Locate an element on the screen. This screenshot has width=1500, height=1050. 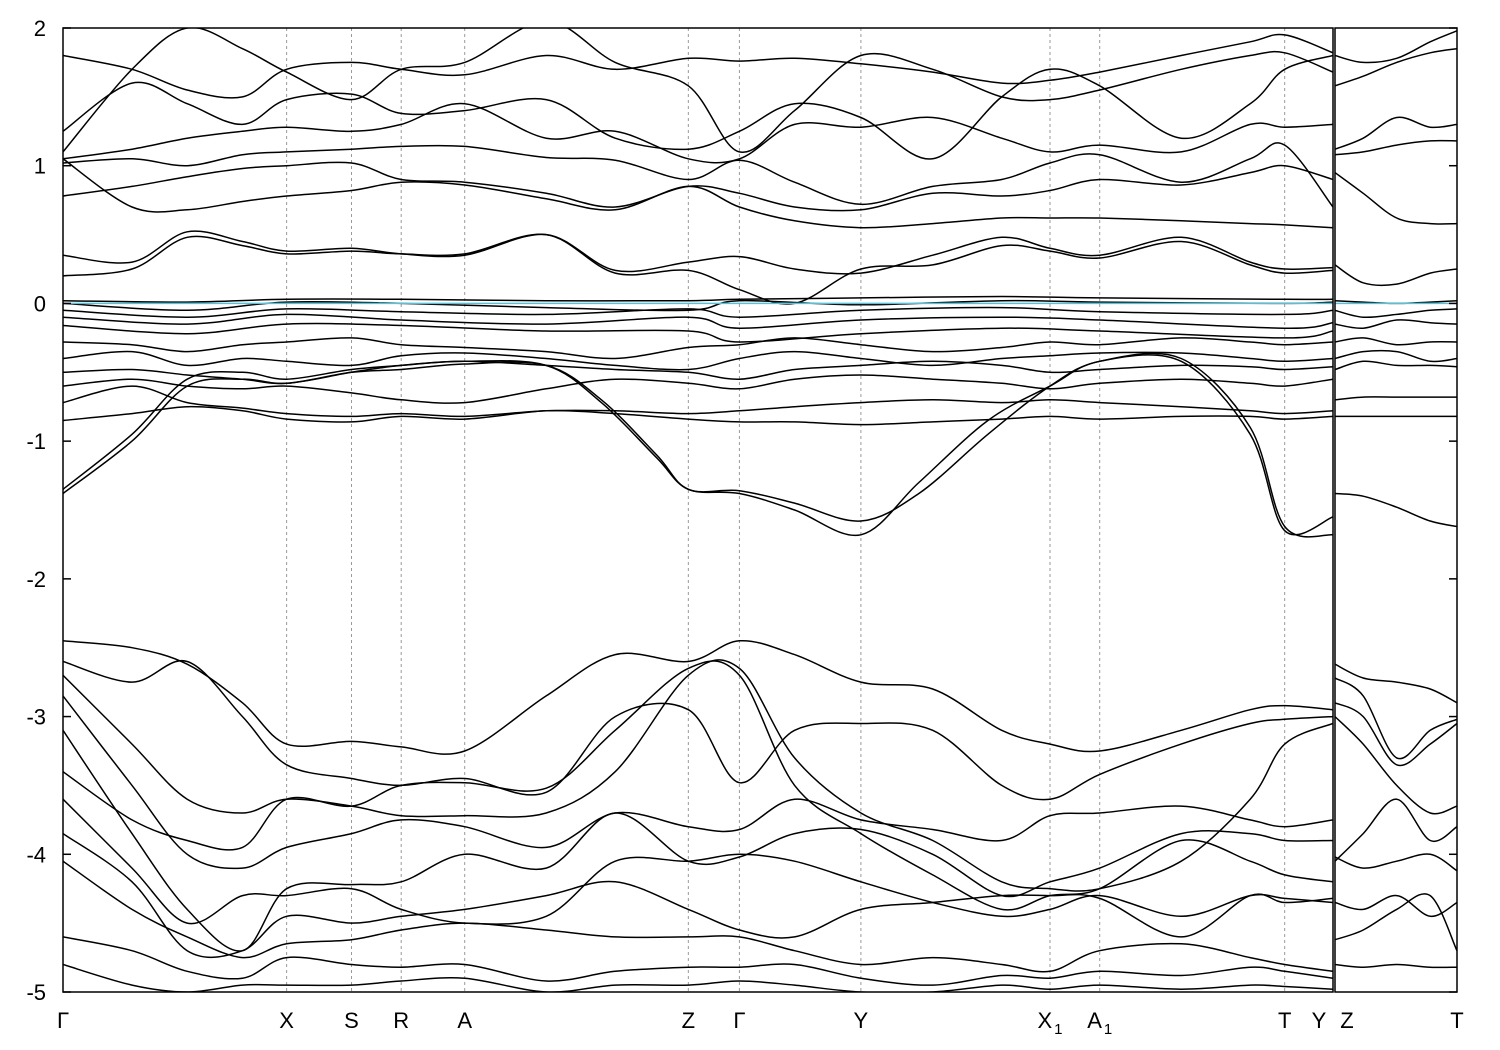
y-tick-label: -4 is located at coordinates (36, 854).